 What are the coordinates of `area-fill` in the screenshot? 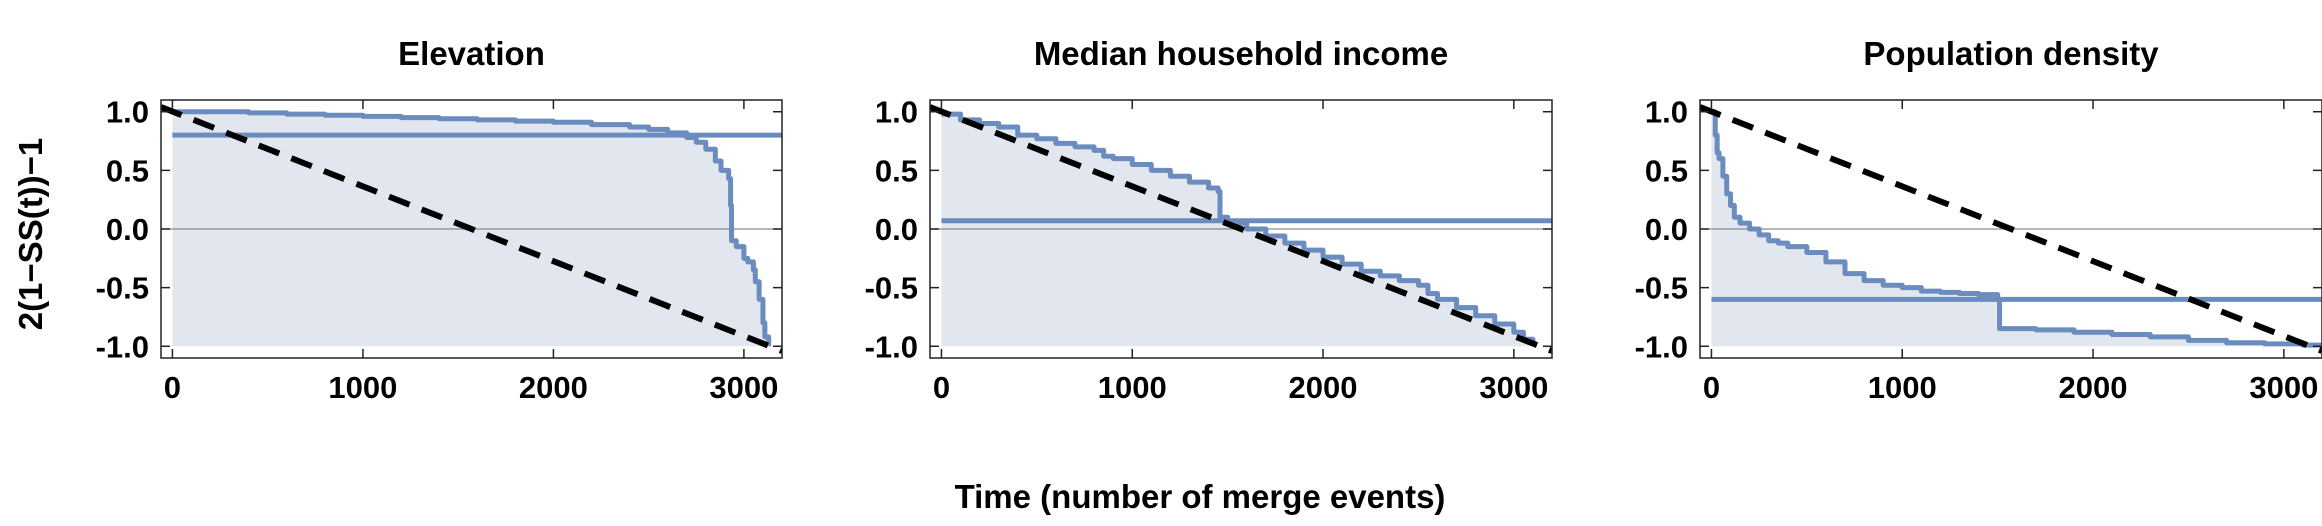 It's located at (2016, 229).